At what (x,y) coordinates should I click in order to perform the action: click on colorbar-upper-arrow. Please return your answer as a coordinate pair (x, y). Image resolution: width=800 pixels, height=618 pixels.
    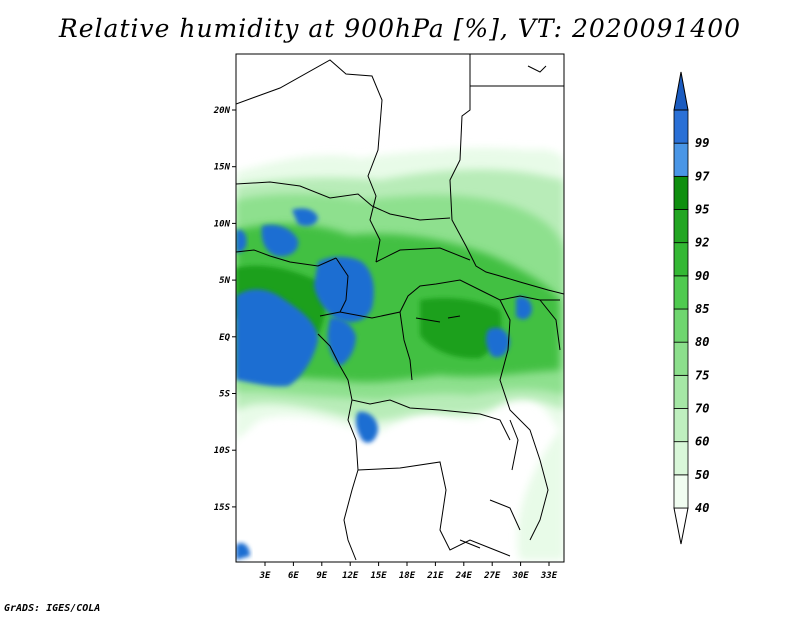
    Looking at the image, I should click on (681, 91).